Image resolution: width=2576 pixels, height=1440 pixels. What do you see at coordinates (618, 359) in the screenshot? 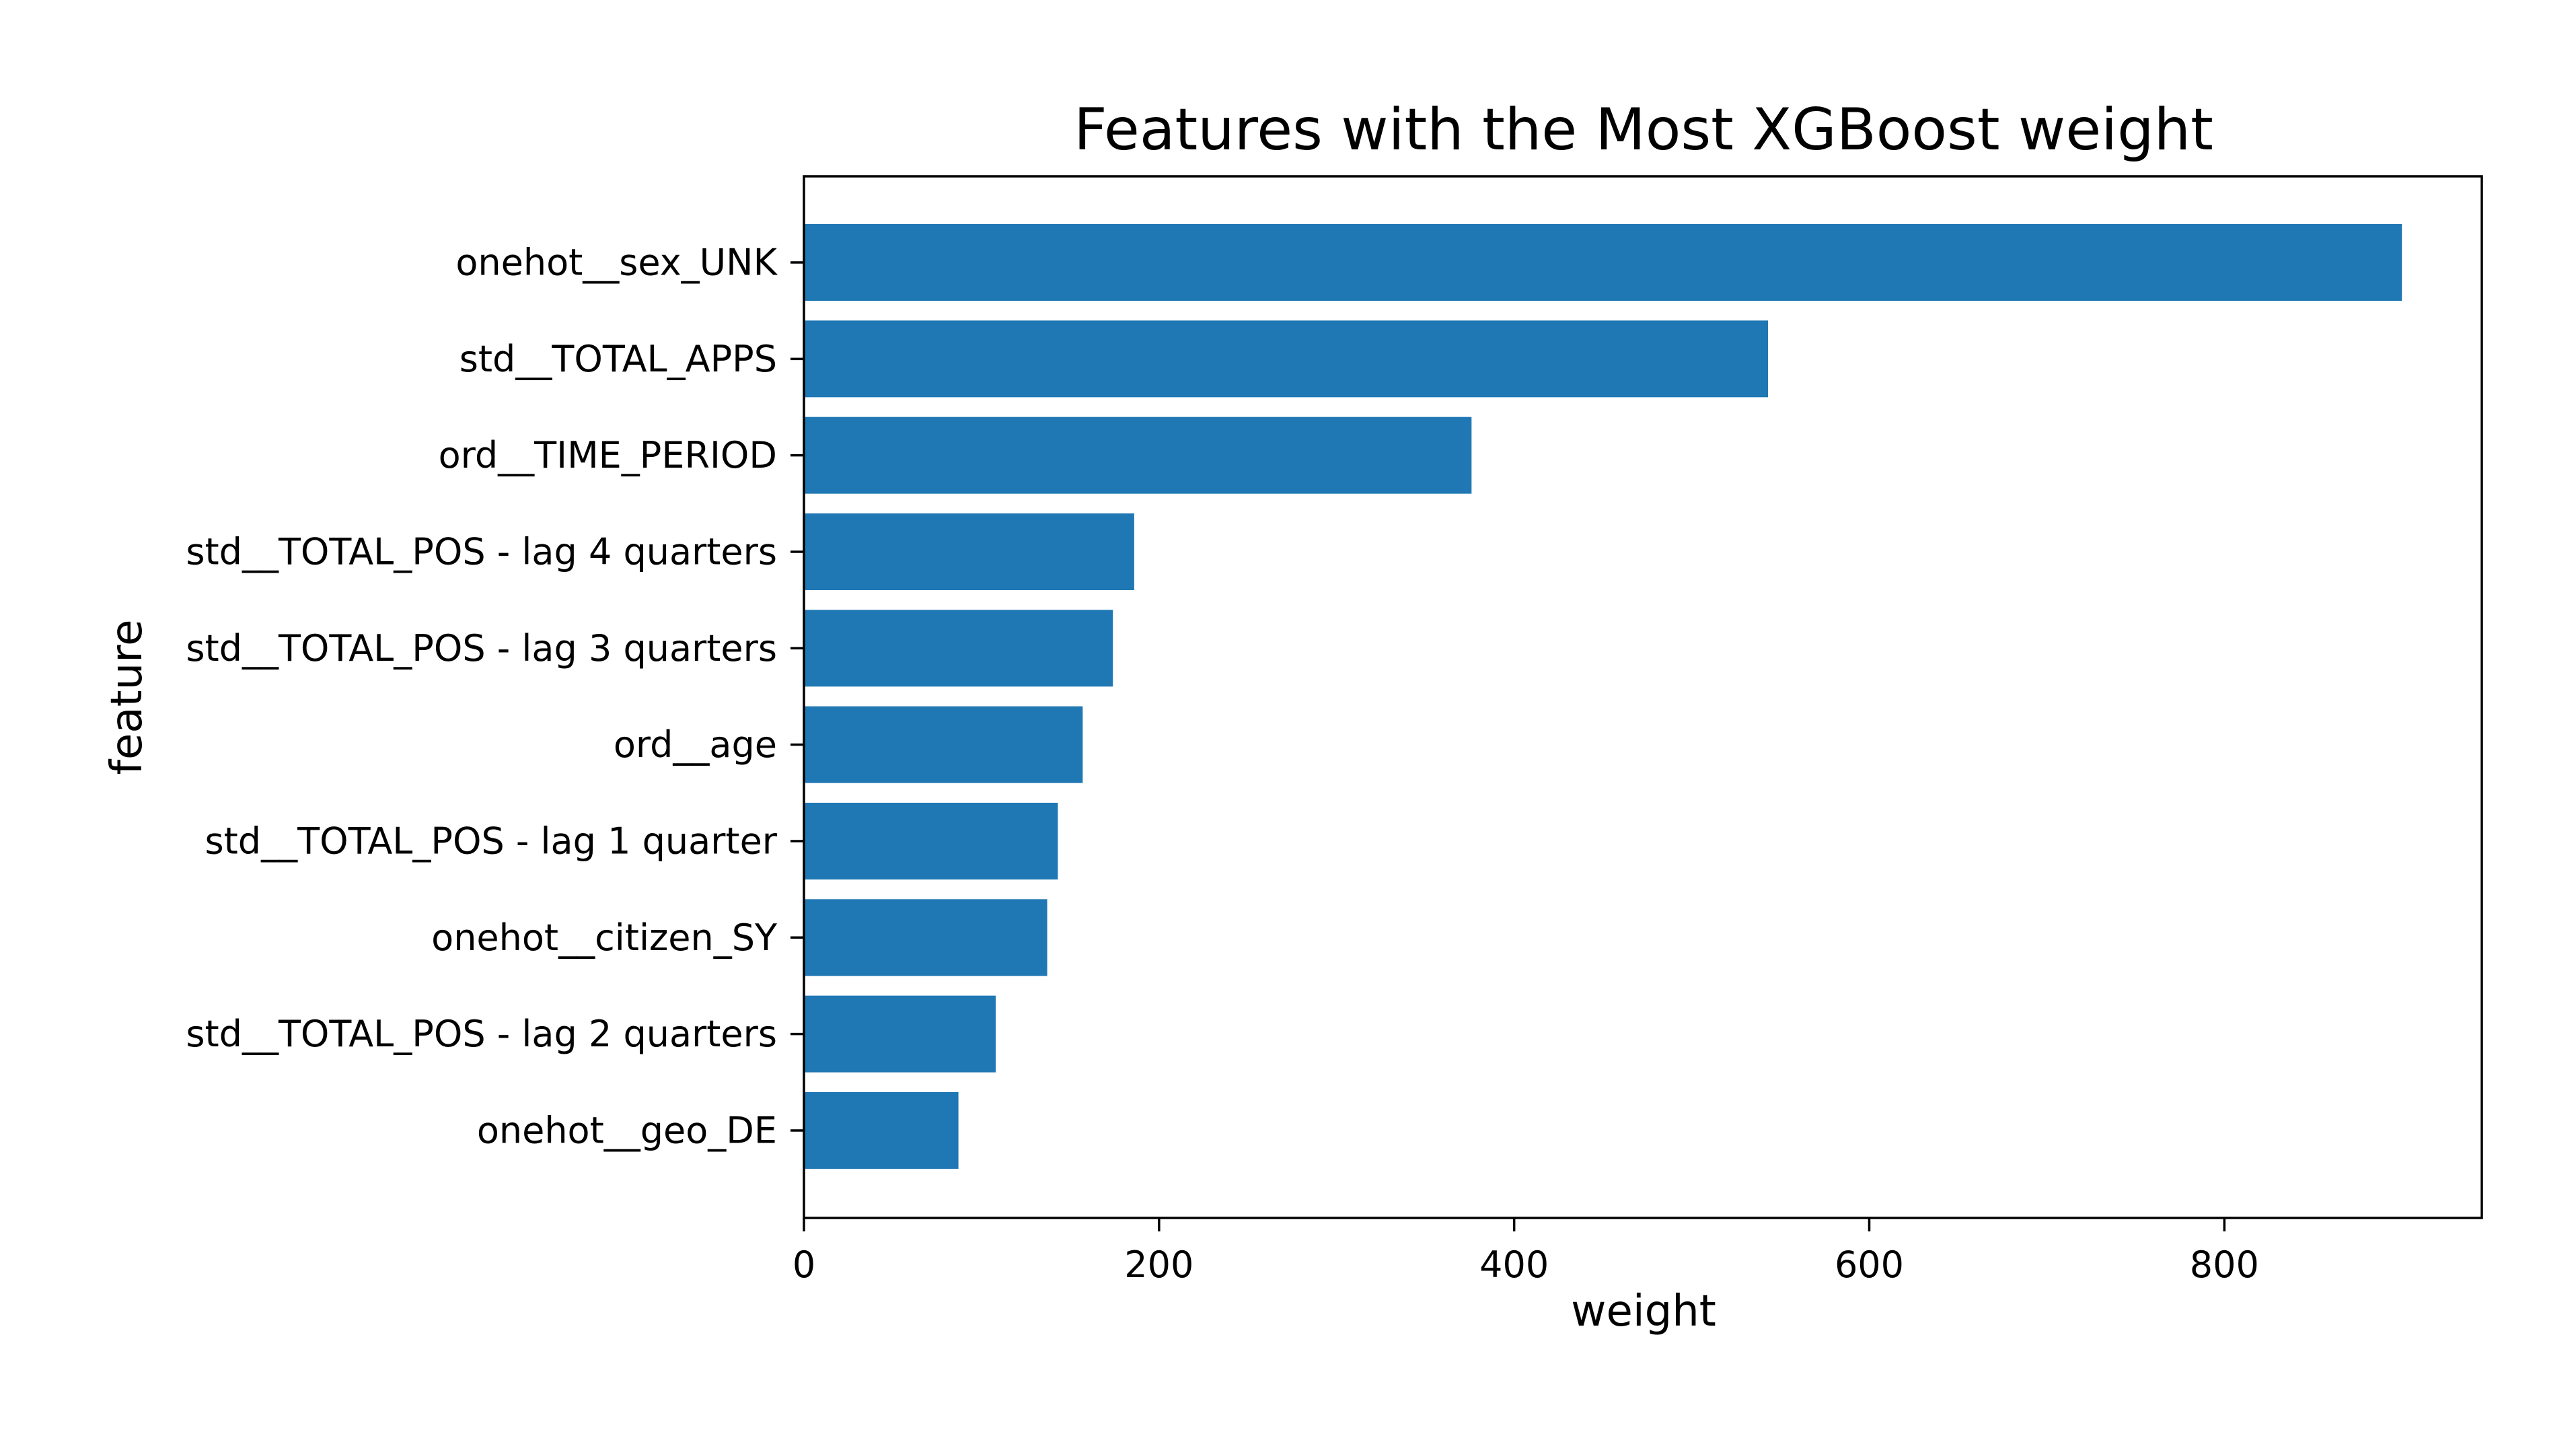
I see `y-tick-label: std__TOTAL_APPS` at bounding box center [618, 359].